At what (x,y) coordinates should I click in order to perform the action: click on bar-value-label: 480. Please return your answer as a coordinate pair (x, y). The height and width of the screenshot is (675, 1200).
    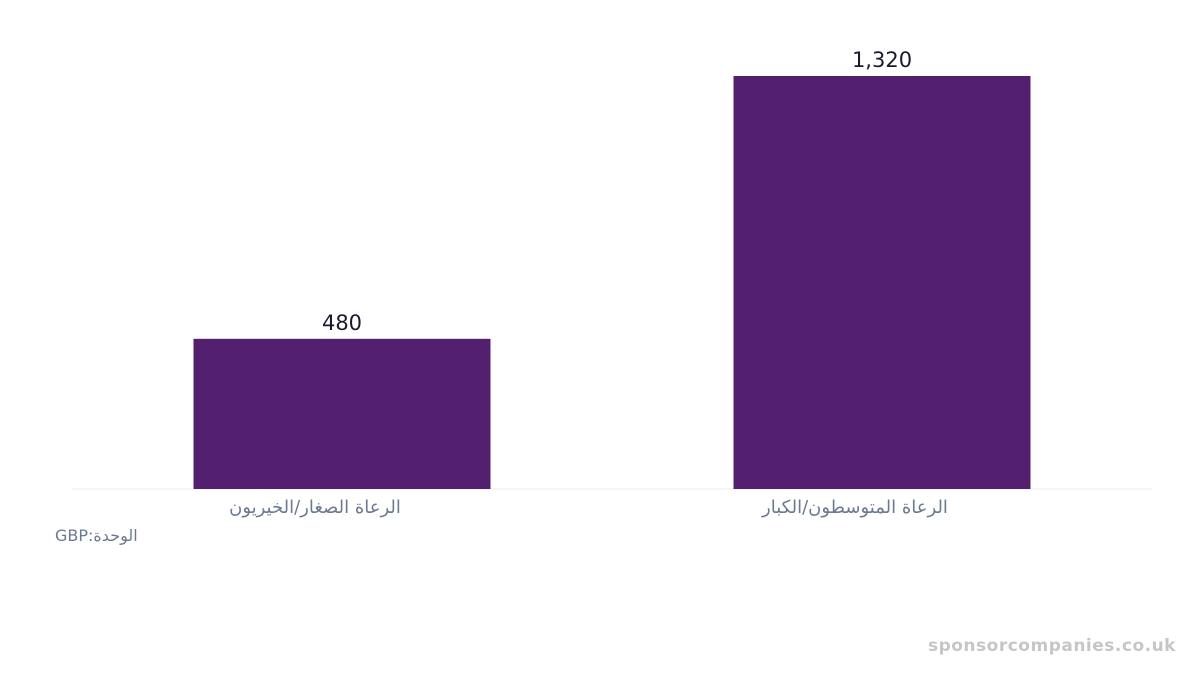
    Looking at the image, I should click on (342, 323).